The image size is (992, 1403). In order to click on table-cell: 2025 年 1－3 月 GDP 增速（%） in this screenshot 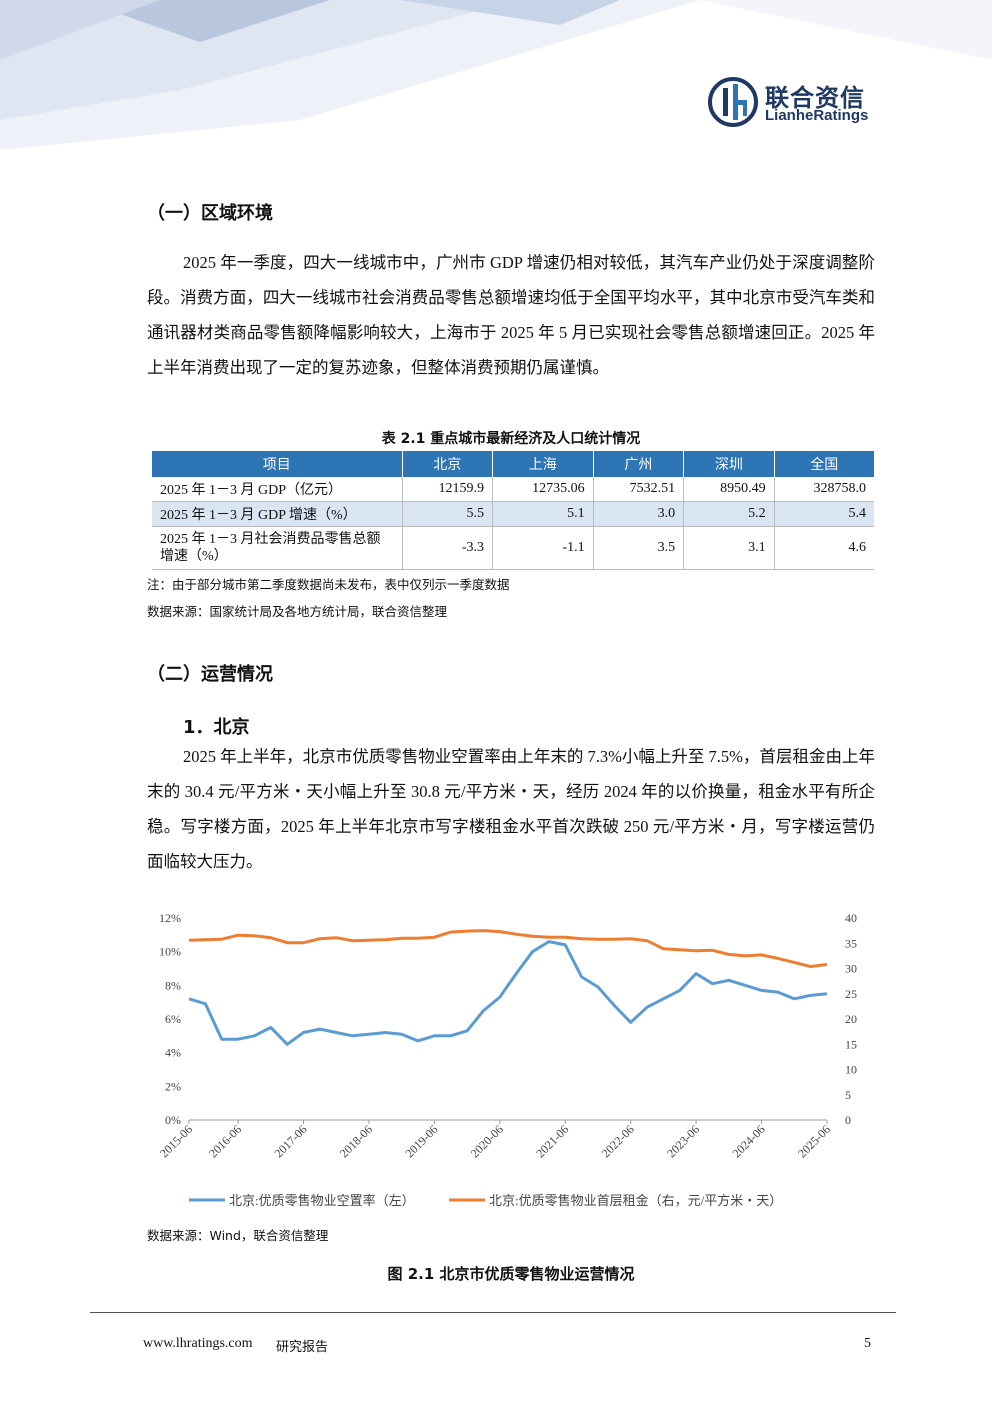, I will do `click(277, 514)`.